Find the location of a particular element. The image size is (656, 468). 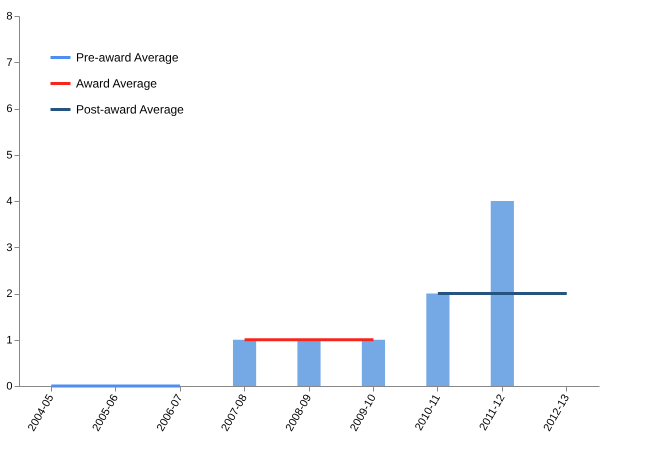

y-tick-label: 2 is located at coordinates (9, 294).